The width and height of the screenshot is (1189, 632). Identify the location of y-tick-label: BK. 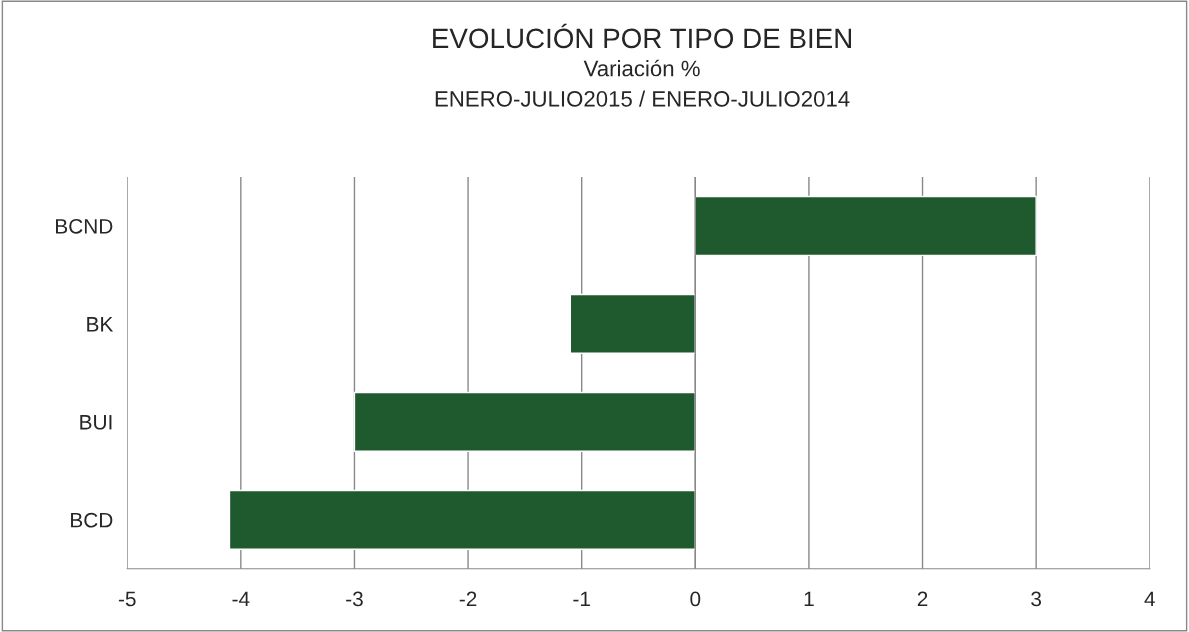
(100, 324).